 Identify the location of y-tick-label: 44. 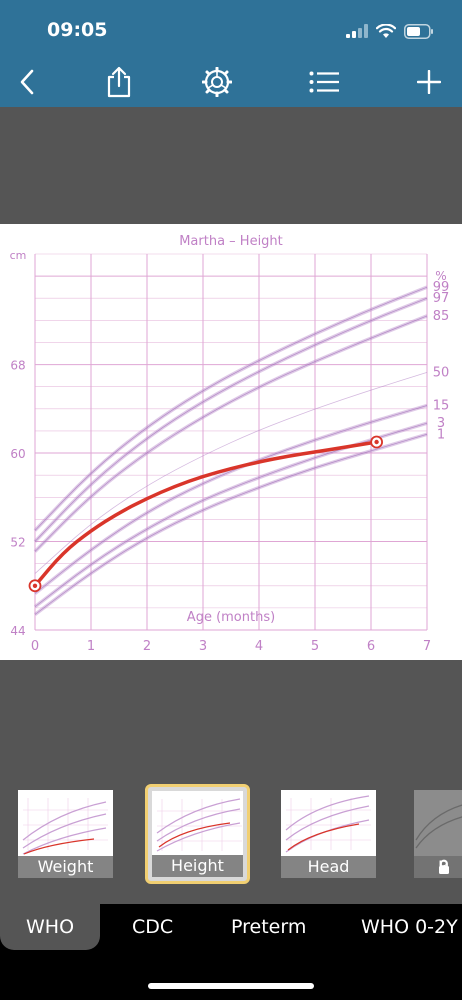
(17, 631).